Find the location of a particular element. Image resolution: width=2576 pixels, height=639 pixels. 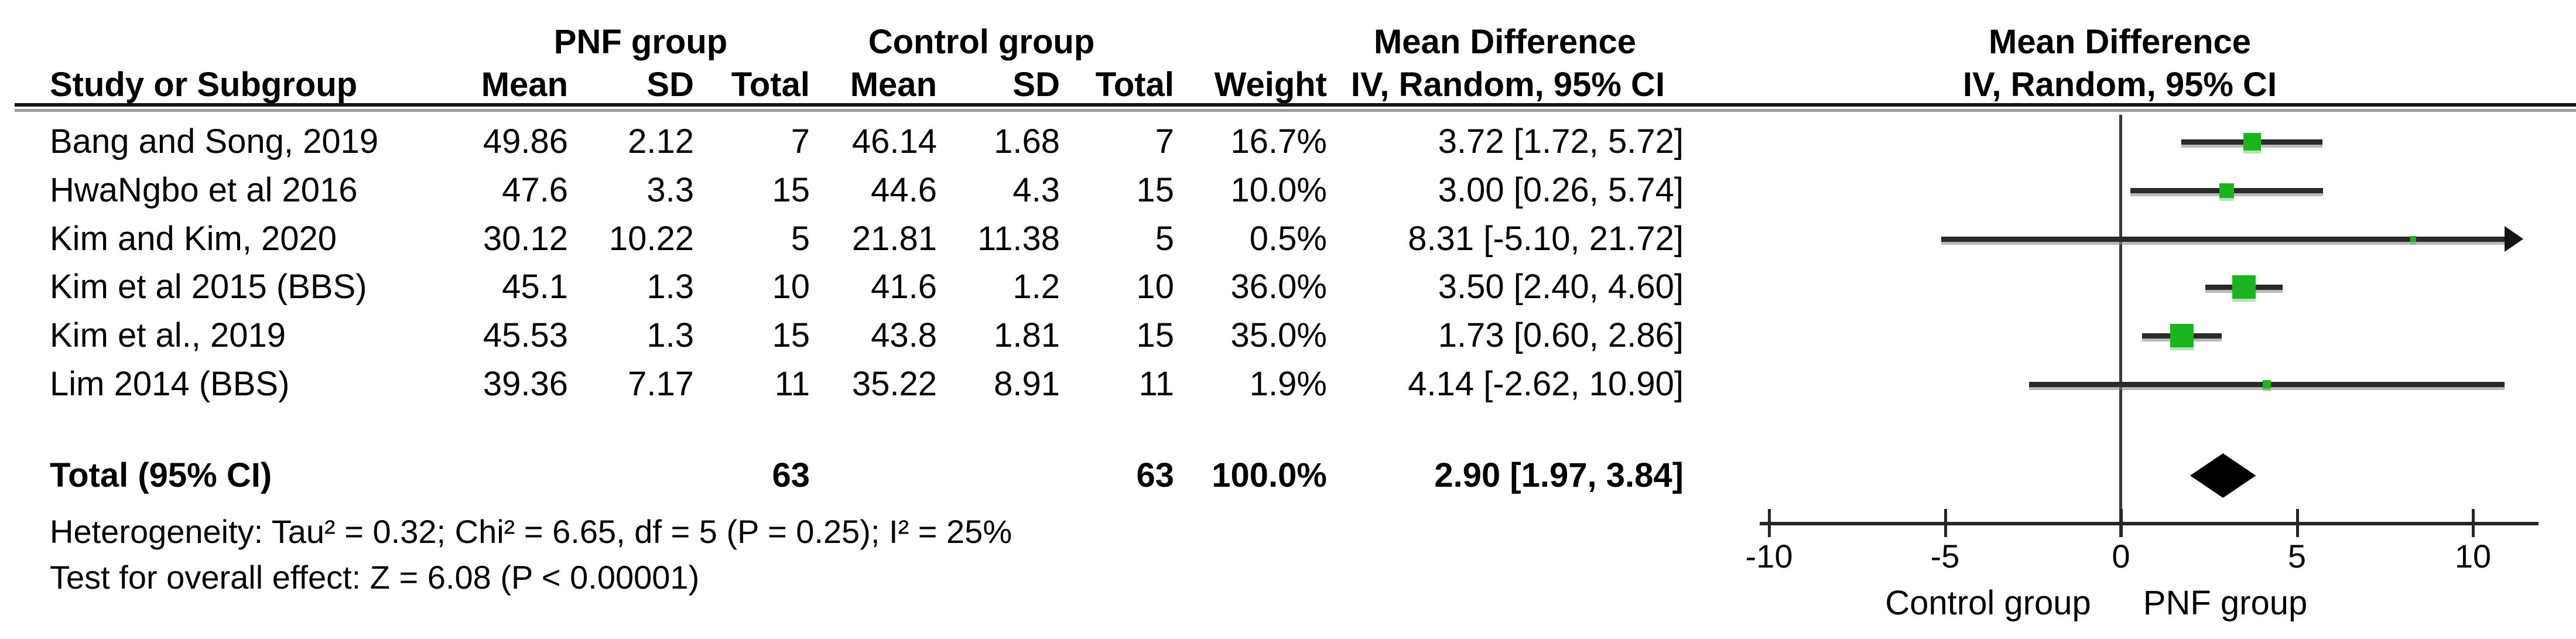

total-control-n: 63 is located at coordinates (1155, 475).